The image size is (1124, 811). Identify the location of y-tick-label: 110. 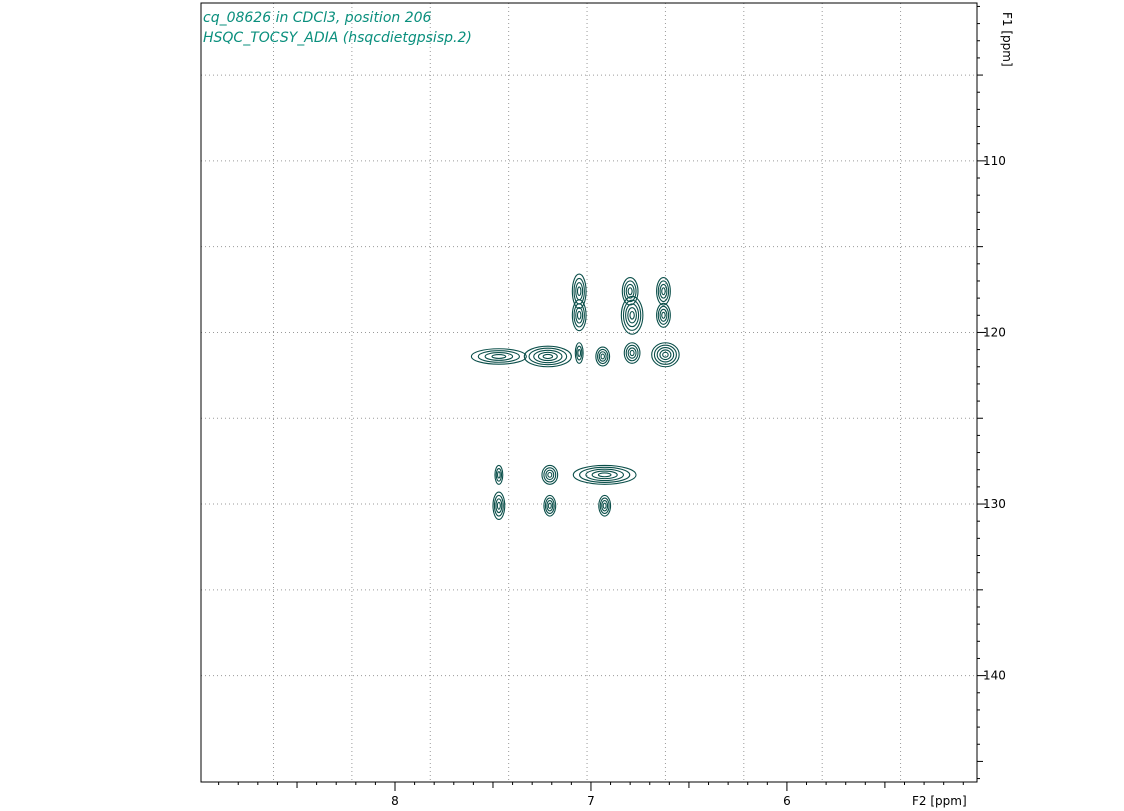
(994, 161).